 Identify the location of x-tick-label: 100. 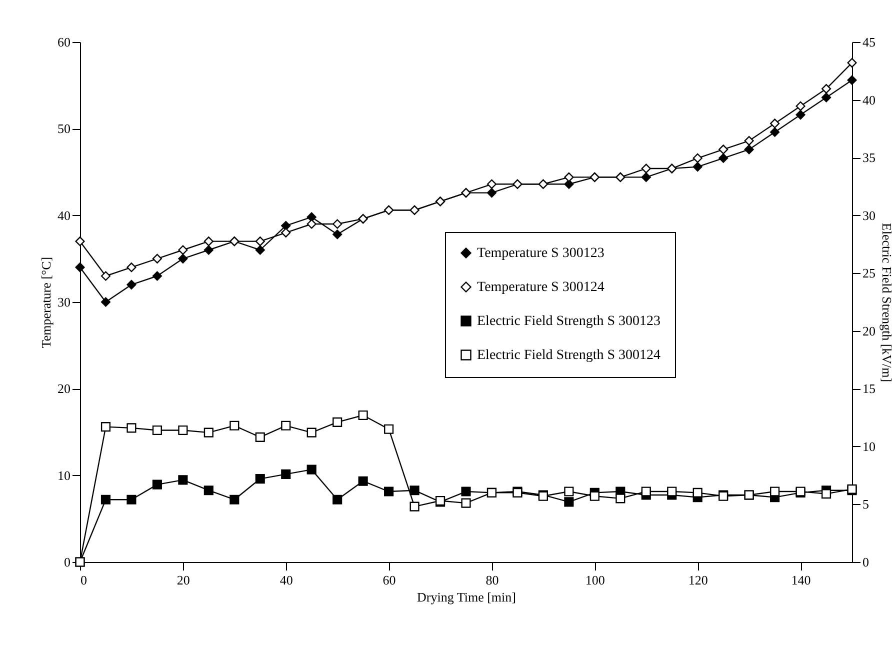
(595, 580).